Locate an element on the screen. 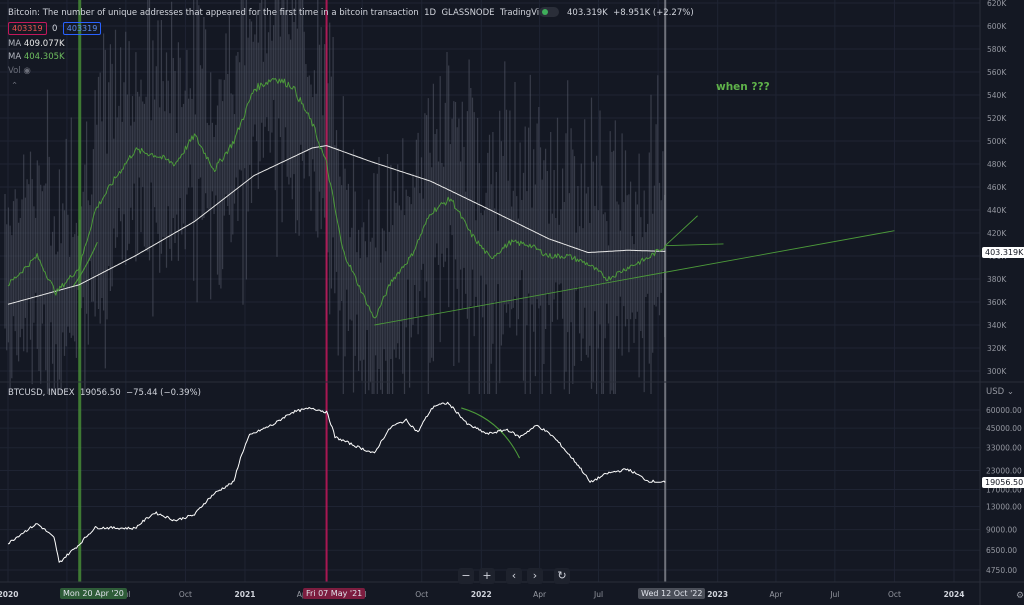  y-tick-label: 23000.00 is located at coordinates (1004, 470).